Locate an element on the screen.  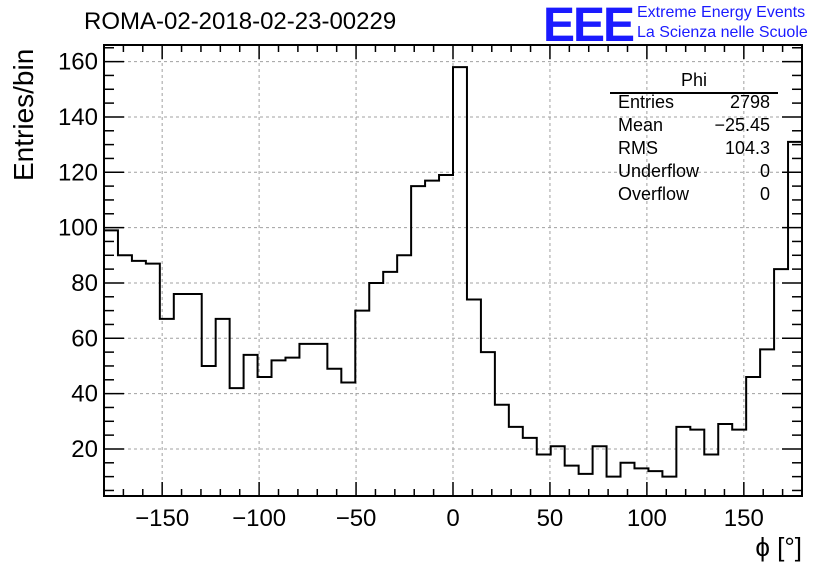
y-tick-label: 60 is located at coordinates (84, 338).